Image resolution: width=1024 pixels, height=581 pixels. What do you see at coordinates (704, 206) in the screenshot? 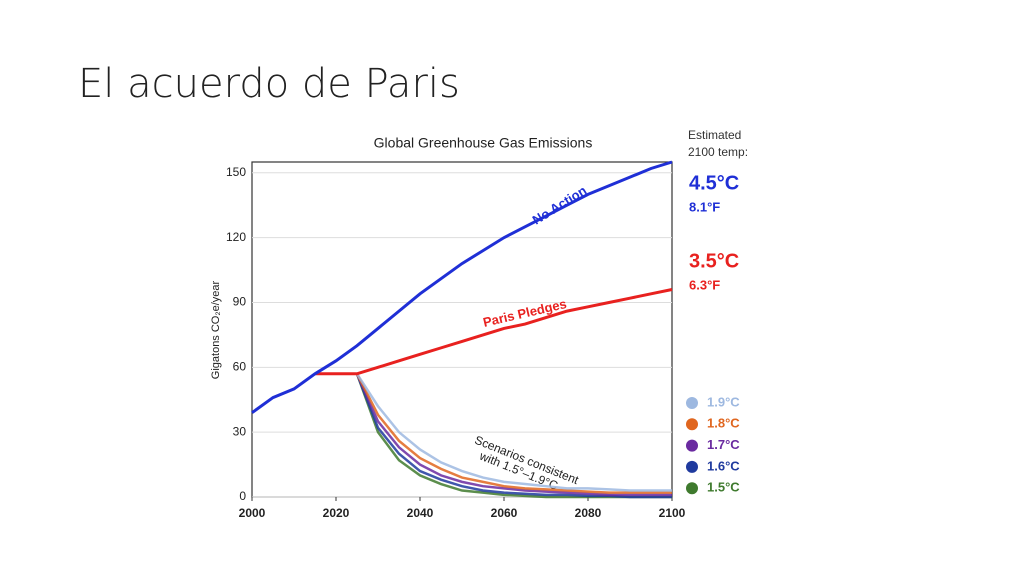
I see `temp-f: 8.1°F` at bounding box center [704, 206].